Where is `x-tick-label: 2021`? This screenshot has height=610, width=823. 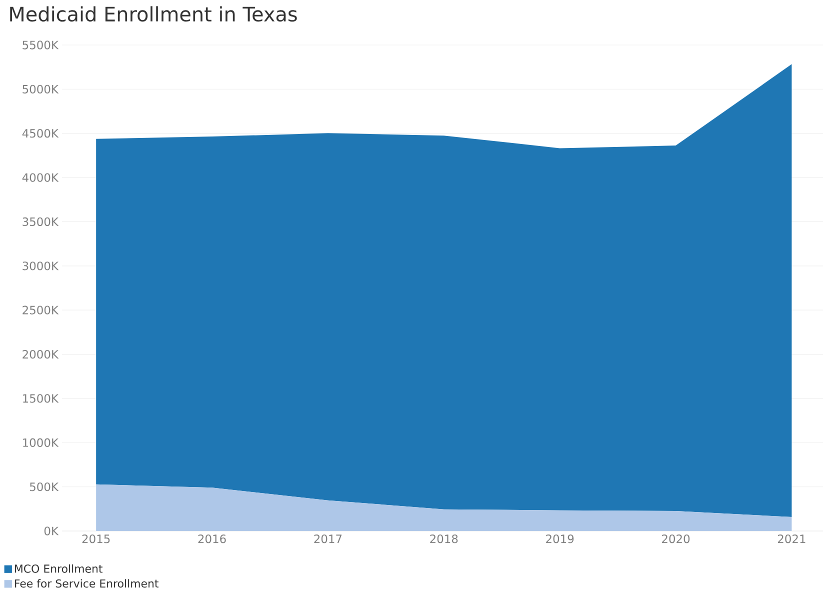 x-tick-label: 2021 is located at coordinates (792, 539).